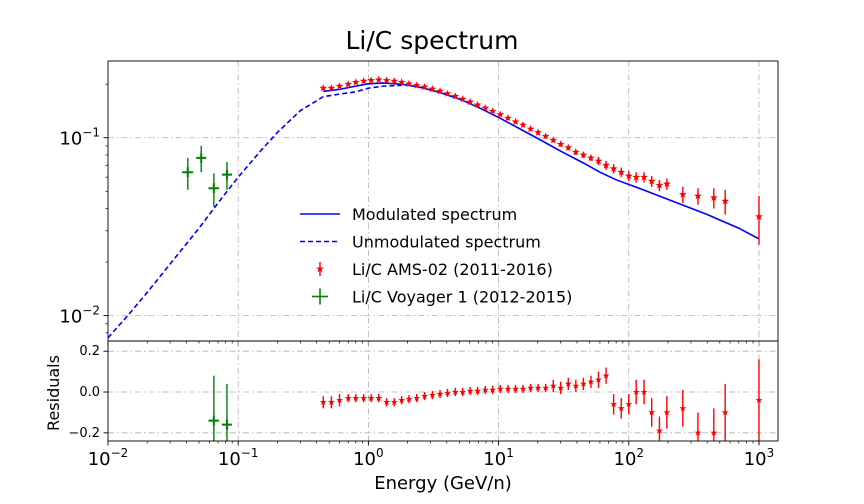  I want to click on residual-y-tick-label: 0.2, so click(89, 351).